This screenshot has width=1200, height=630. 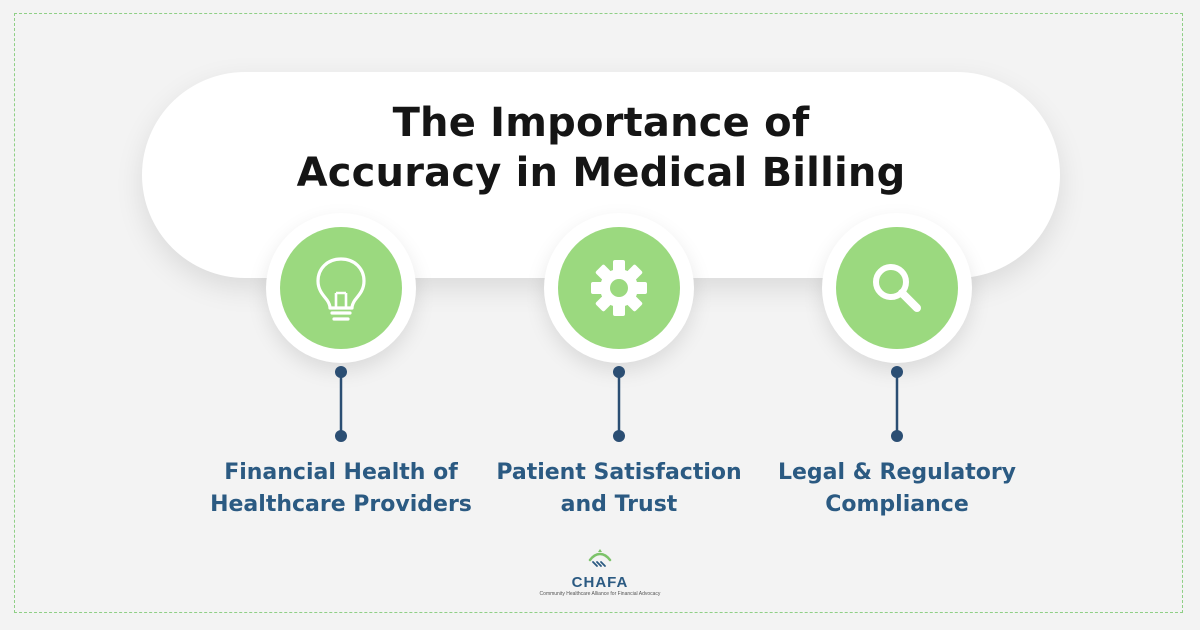 I want to click on magnifier-icon, so click(x=897, y=288).